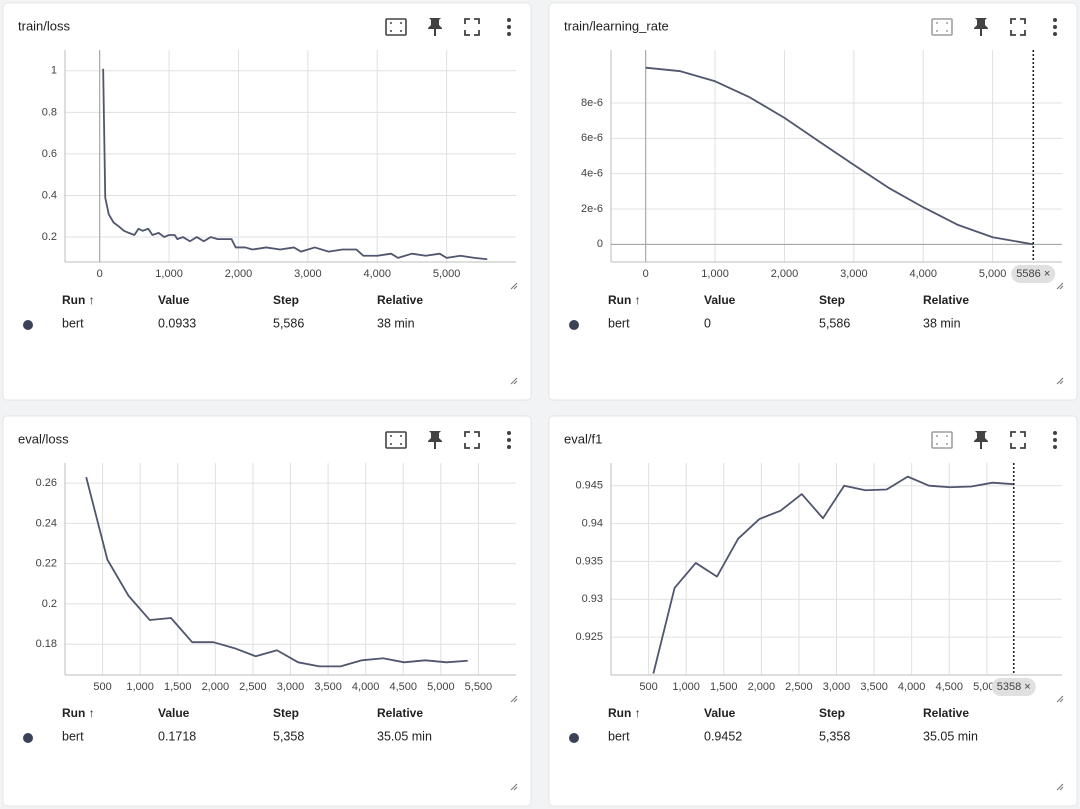  I want to click on x-tick-label: 5,000, so click(441, 687).